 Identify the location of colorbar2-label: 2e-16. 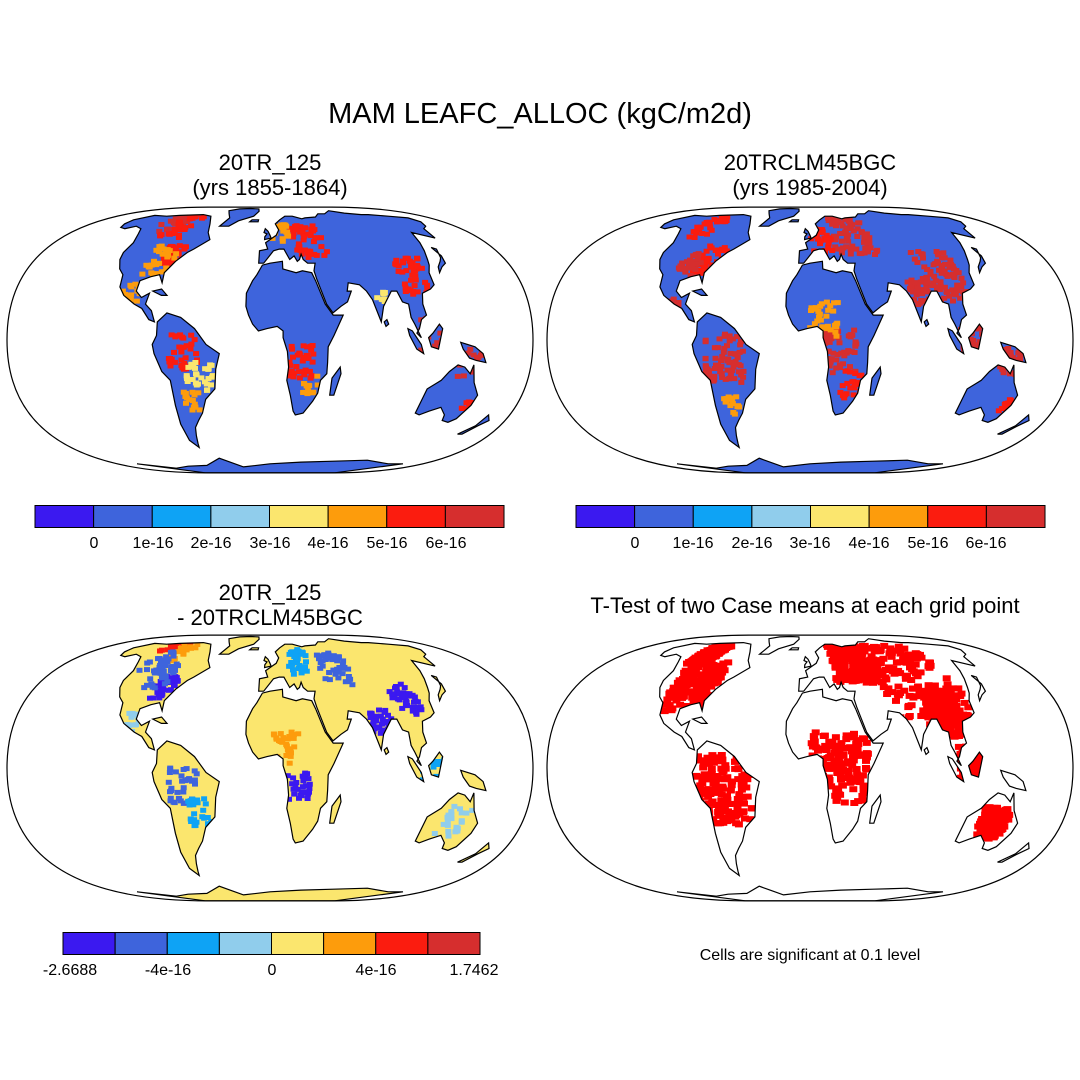
(752, 543).